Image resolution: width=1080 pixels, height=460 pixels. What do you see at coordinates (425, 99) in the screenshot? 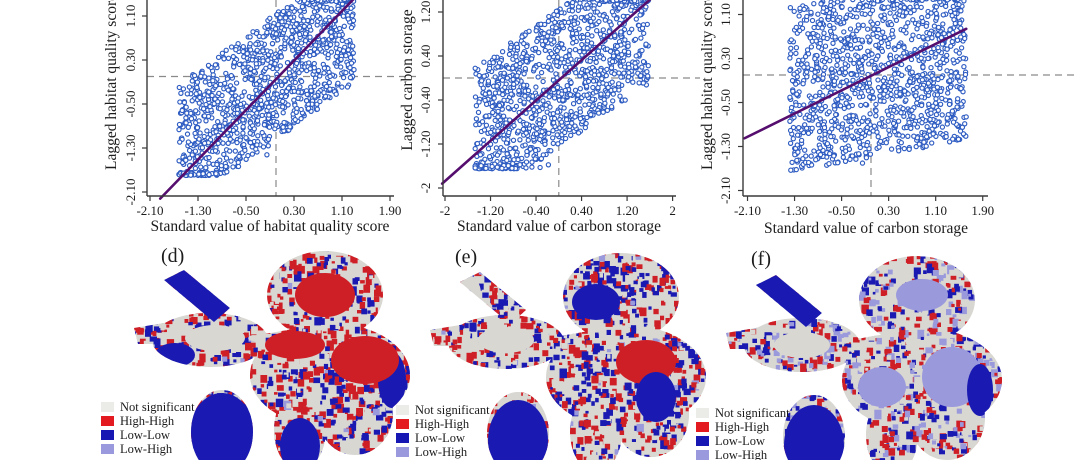
I see `y-tick-label: -0.40` at bounding box center [425, 99].